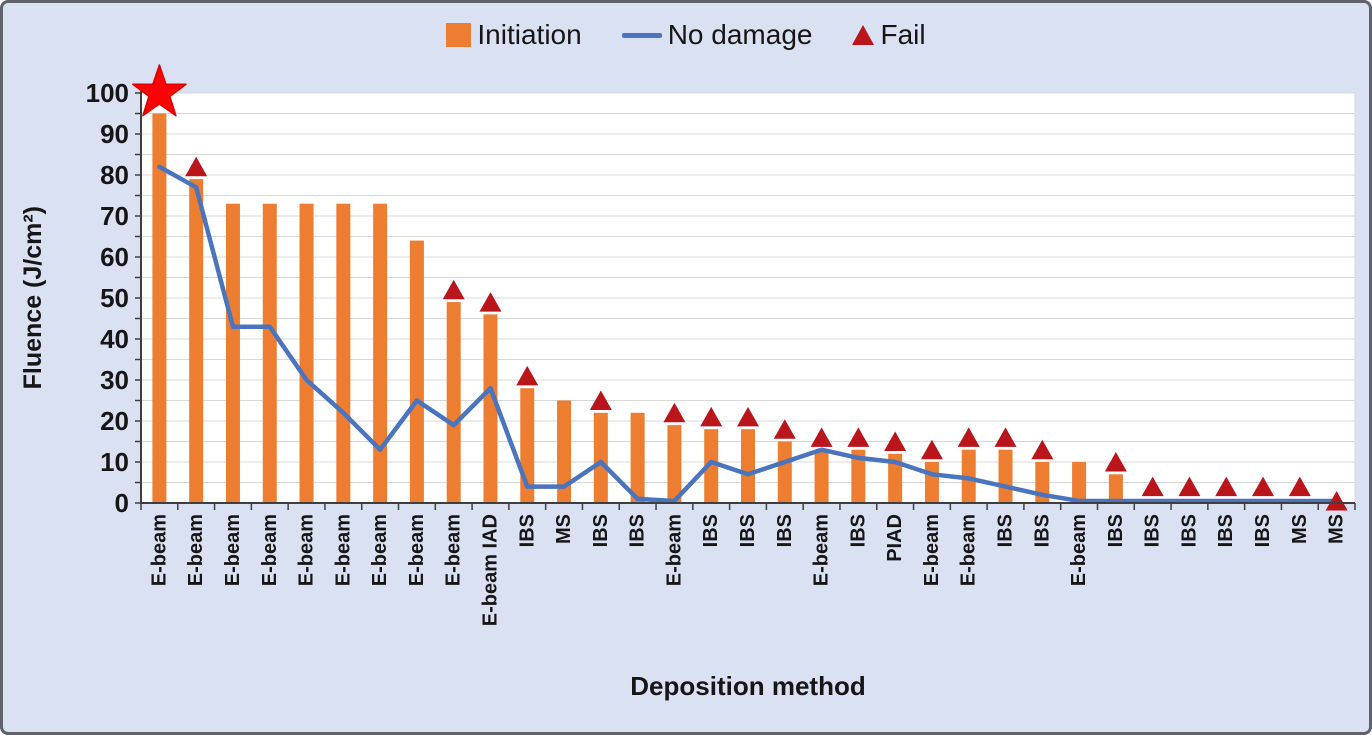  I want to click on triangle-swatch-icon, so click(863, 35).